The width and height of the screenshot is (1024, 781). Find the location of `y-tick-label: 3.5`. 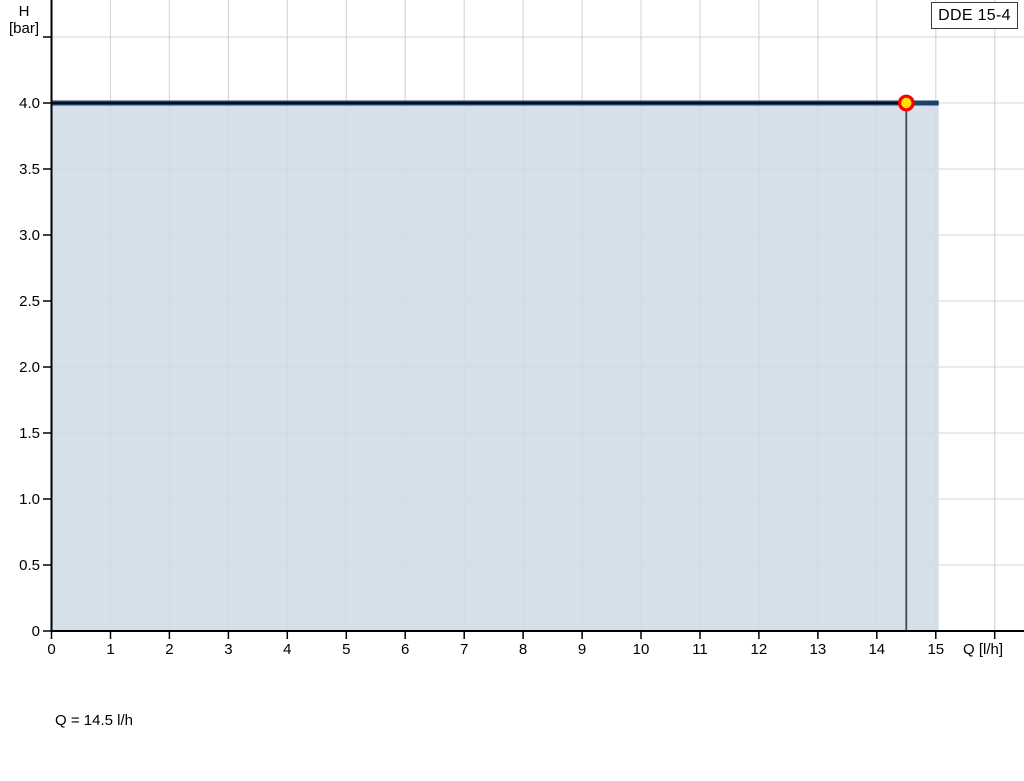

y-tick-label: 3.5 is located at coordinates (29, 169).